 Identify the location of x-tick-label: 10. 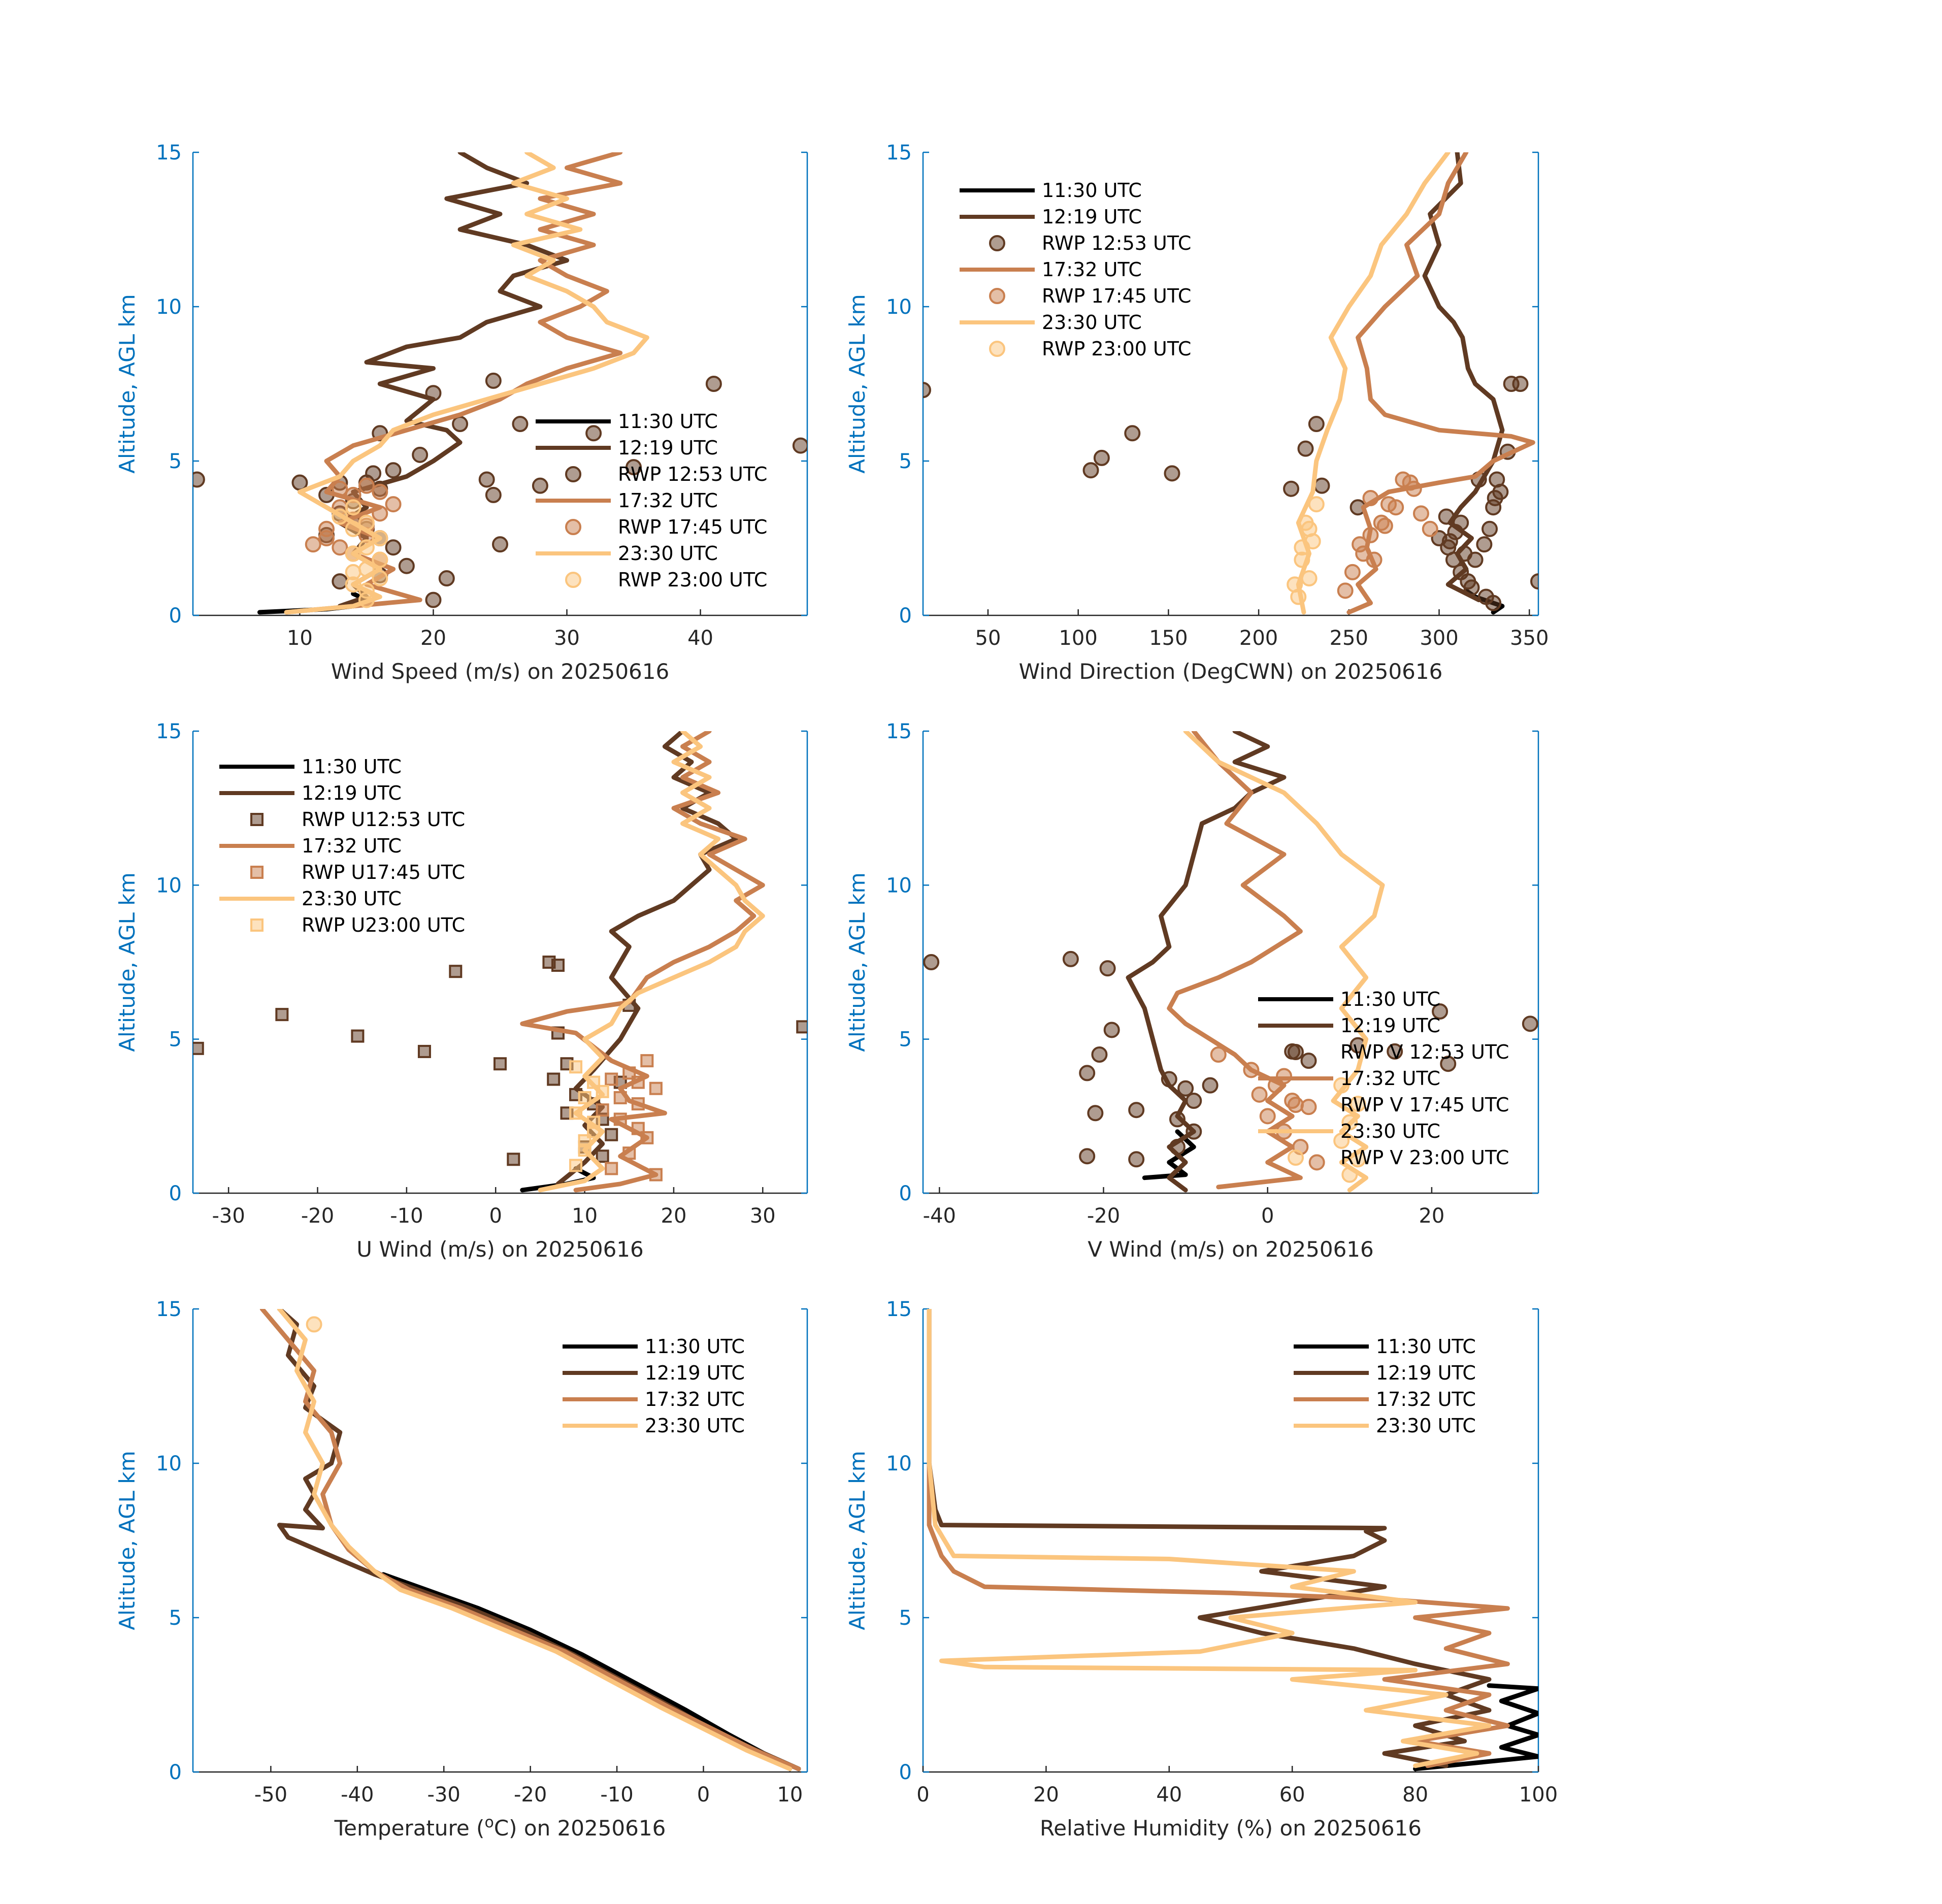
(300, 639).